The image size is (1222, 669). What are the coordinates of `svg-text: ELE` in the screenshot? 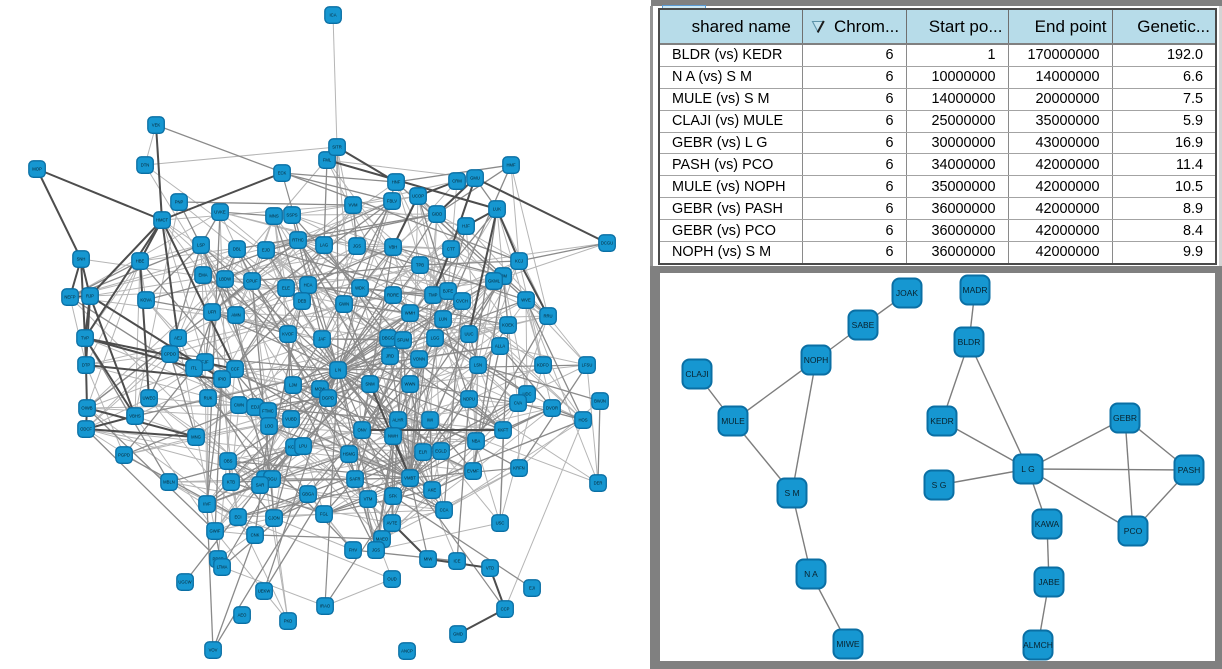 It's located at (286, 288).